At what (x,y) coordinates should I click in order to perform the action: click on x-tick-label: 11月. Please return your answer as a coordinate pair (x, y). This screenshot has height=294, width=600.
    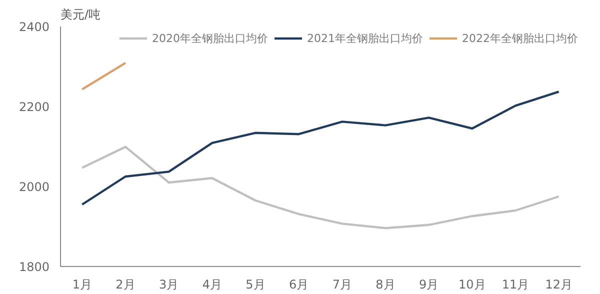
    Looking at the image, I should click on (516, 285).